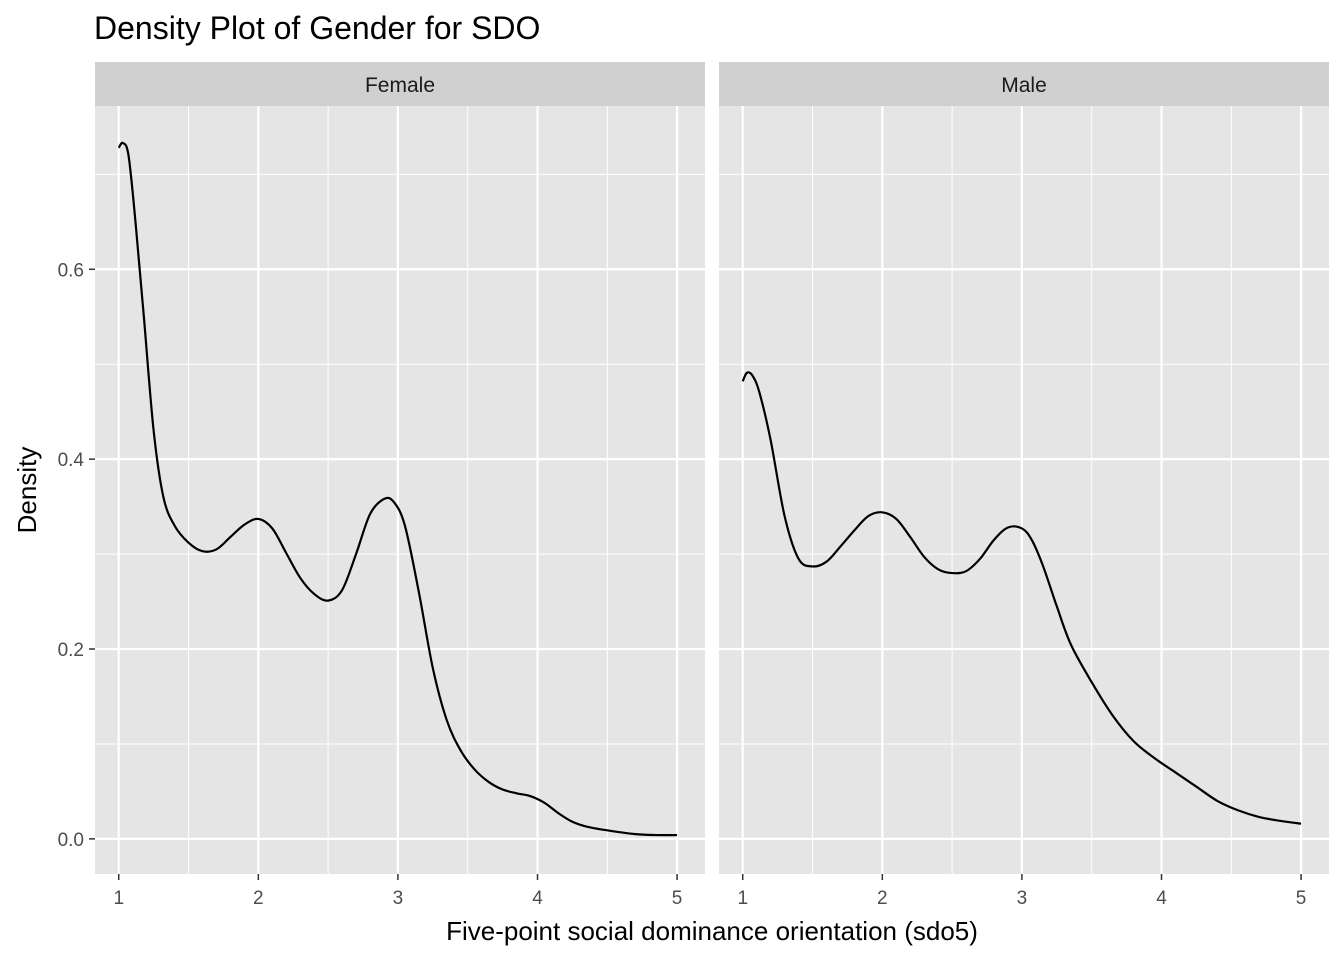 Image resolution: width=1344 pixels, height=960 pixels. I want to click on chart-title: Density Plot of Gender for SDO, so click(317, 28).